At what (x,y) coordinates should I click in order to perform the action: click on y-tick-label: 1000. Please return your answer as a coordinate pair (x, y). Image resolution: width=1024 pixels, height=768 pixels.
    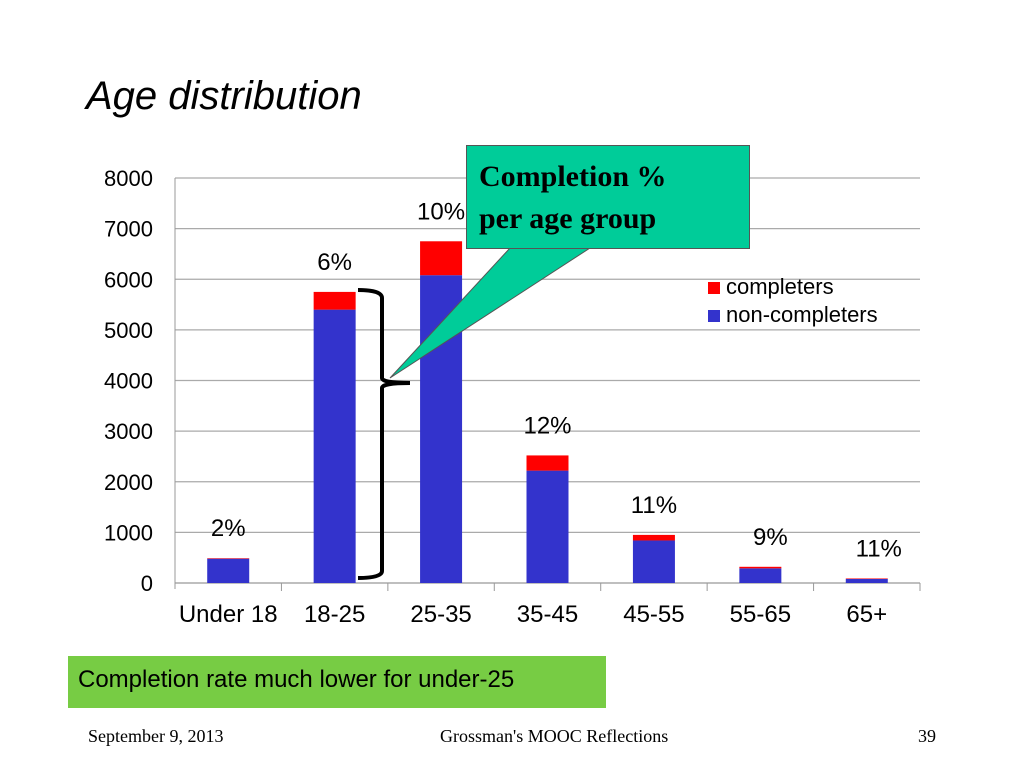
    Looking at the image, I should click on (128, 532).